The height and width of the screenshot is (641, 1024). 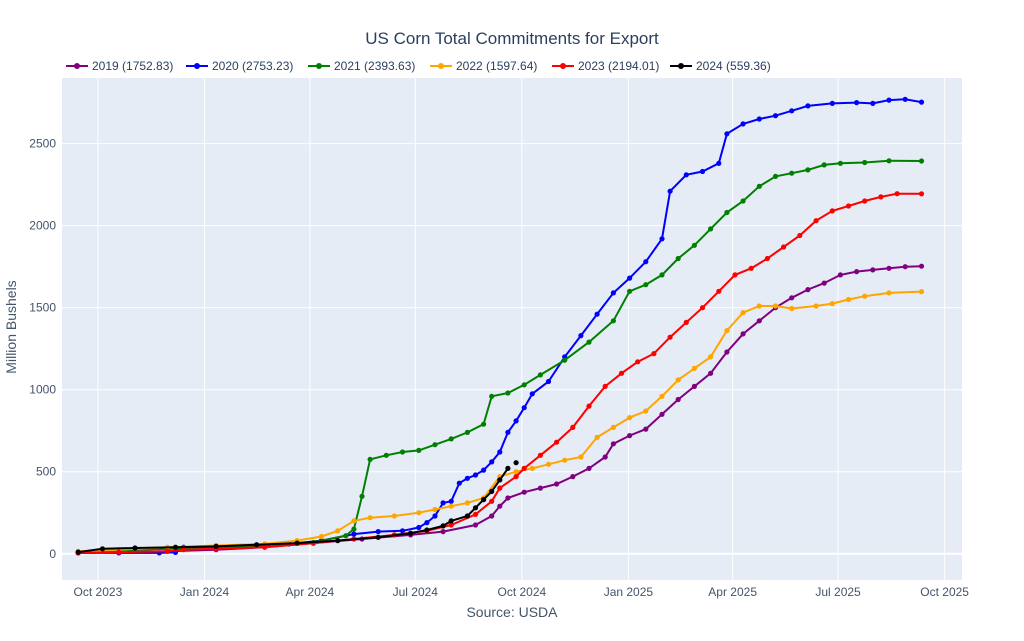 What do you see at coordinates (98, 592) in the screenshot?
I see `x-tick-label: Oct 2023` at bounding box center [98, 592].